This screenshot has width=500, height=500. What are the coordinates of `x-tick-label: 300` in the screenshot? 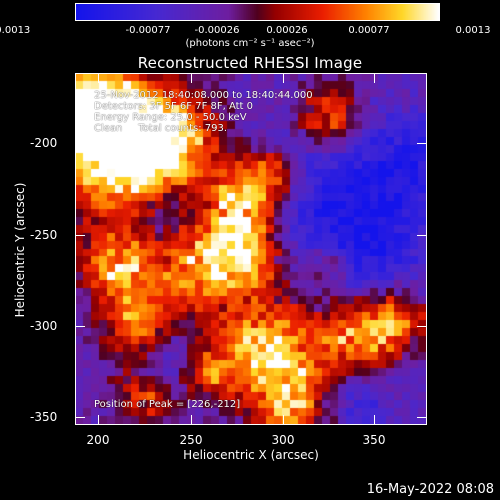 It's located at (283, 440).